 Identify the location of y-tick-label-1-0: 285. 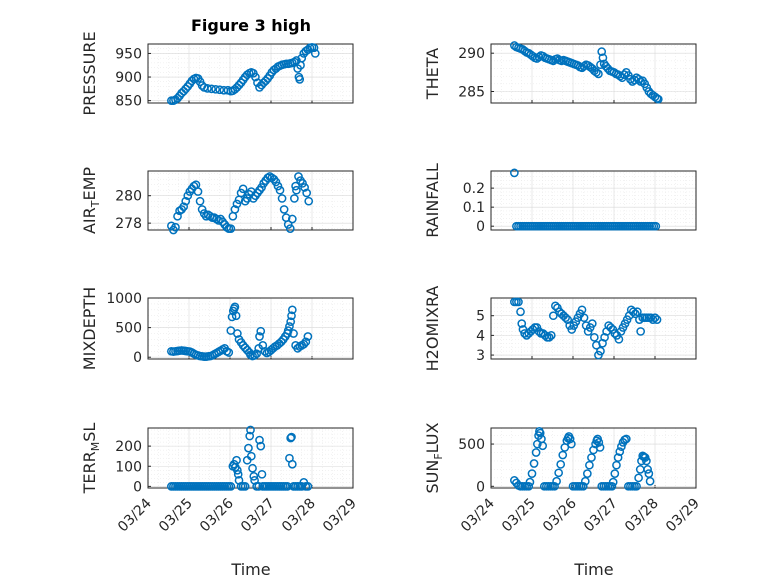
(471, 93).